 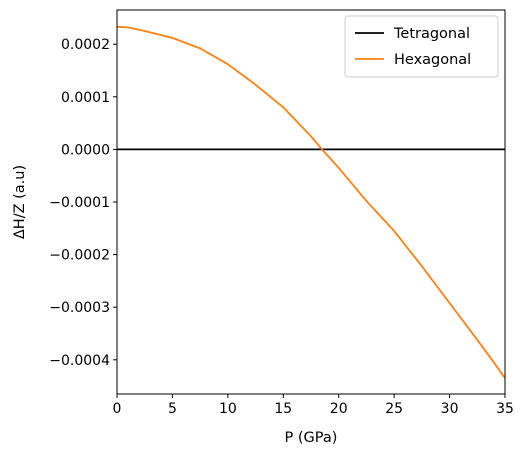 I want to click on x-tick-label: 25, so click(x=394, y=409).